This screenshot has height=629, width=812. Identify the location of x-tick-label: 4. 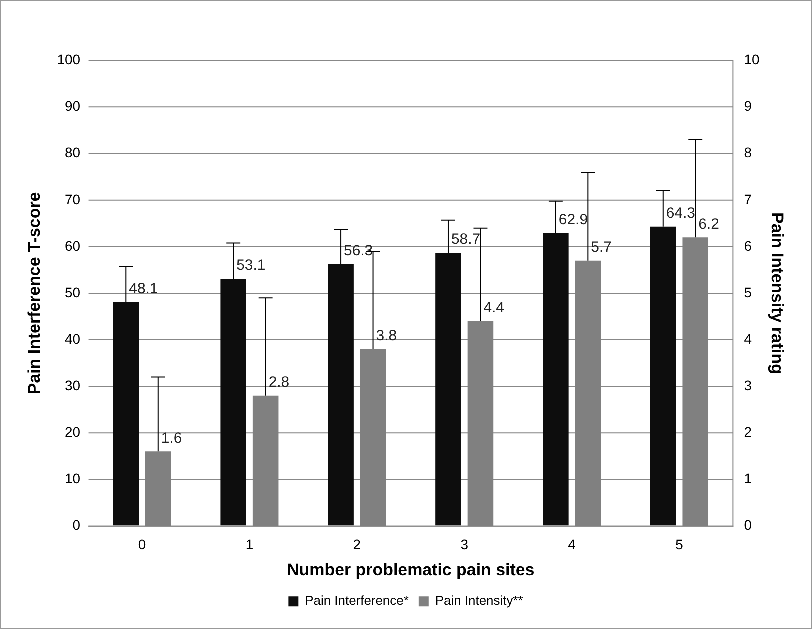
(572, 544).